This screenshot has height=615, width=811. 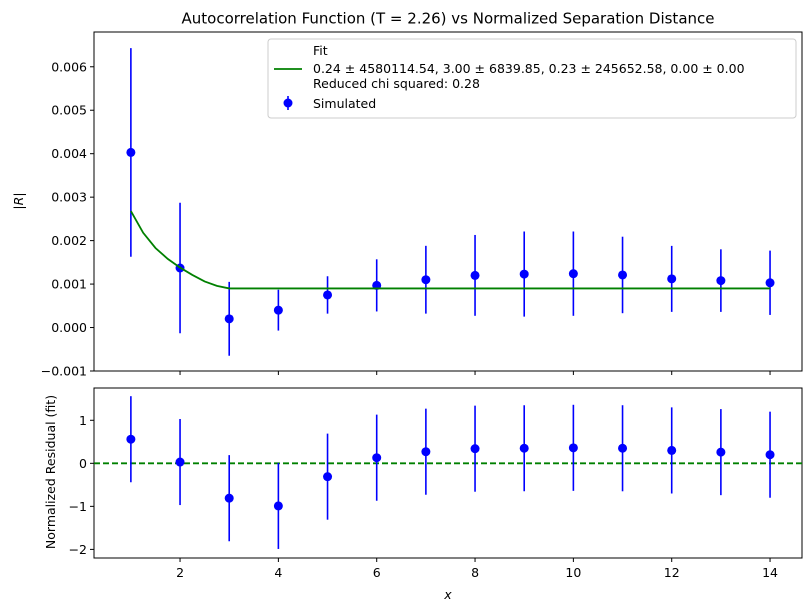 I want to click on legend-fit-title: Fit, so click(x=320, y=50).